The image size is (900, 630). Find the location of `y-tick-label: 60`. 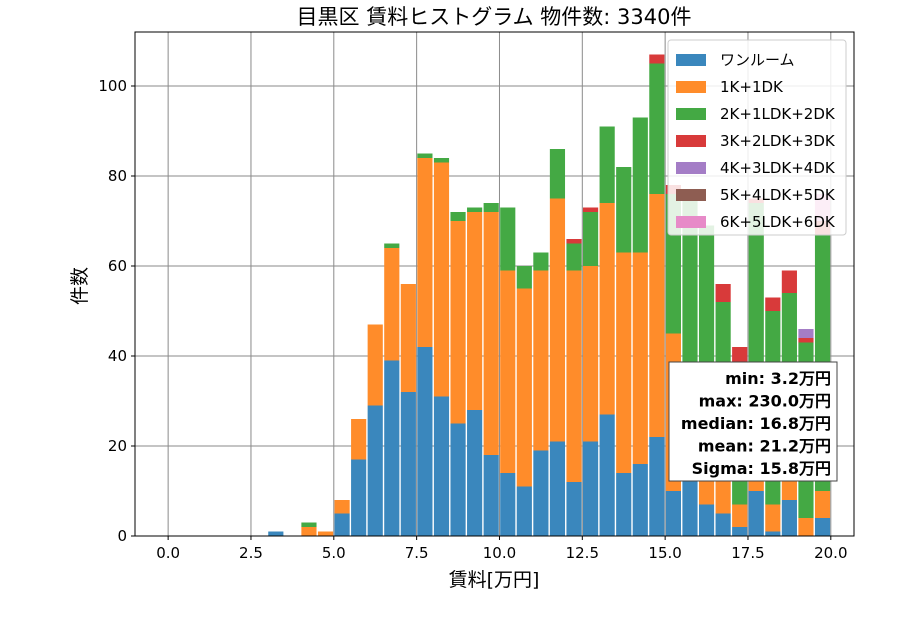

y-tick-label: 60 is located at coordinates (117, 266).